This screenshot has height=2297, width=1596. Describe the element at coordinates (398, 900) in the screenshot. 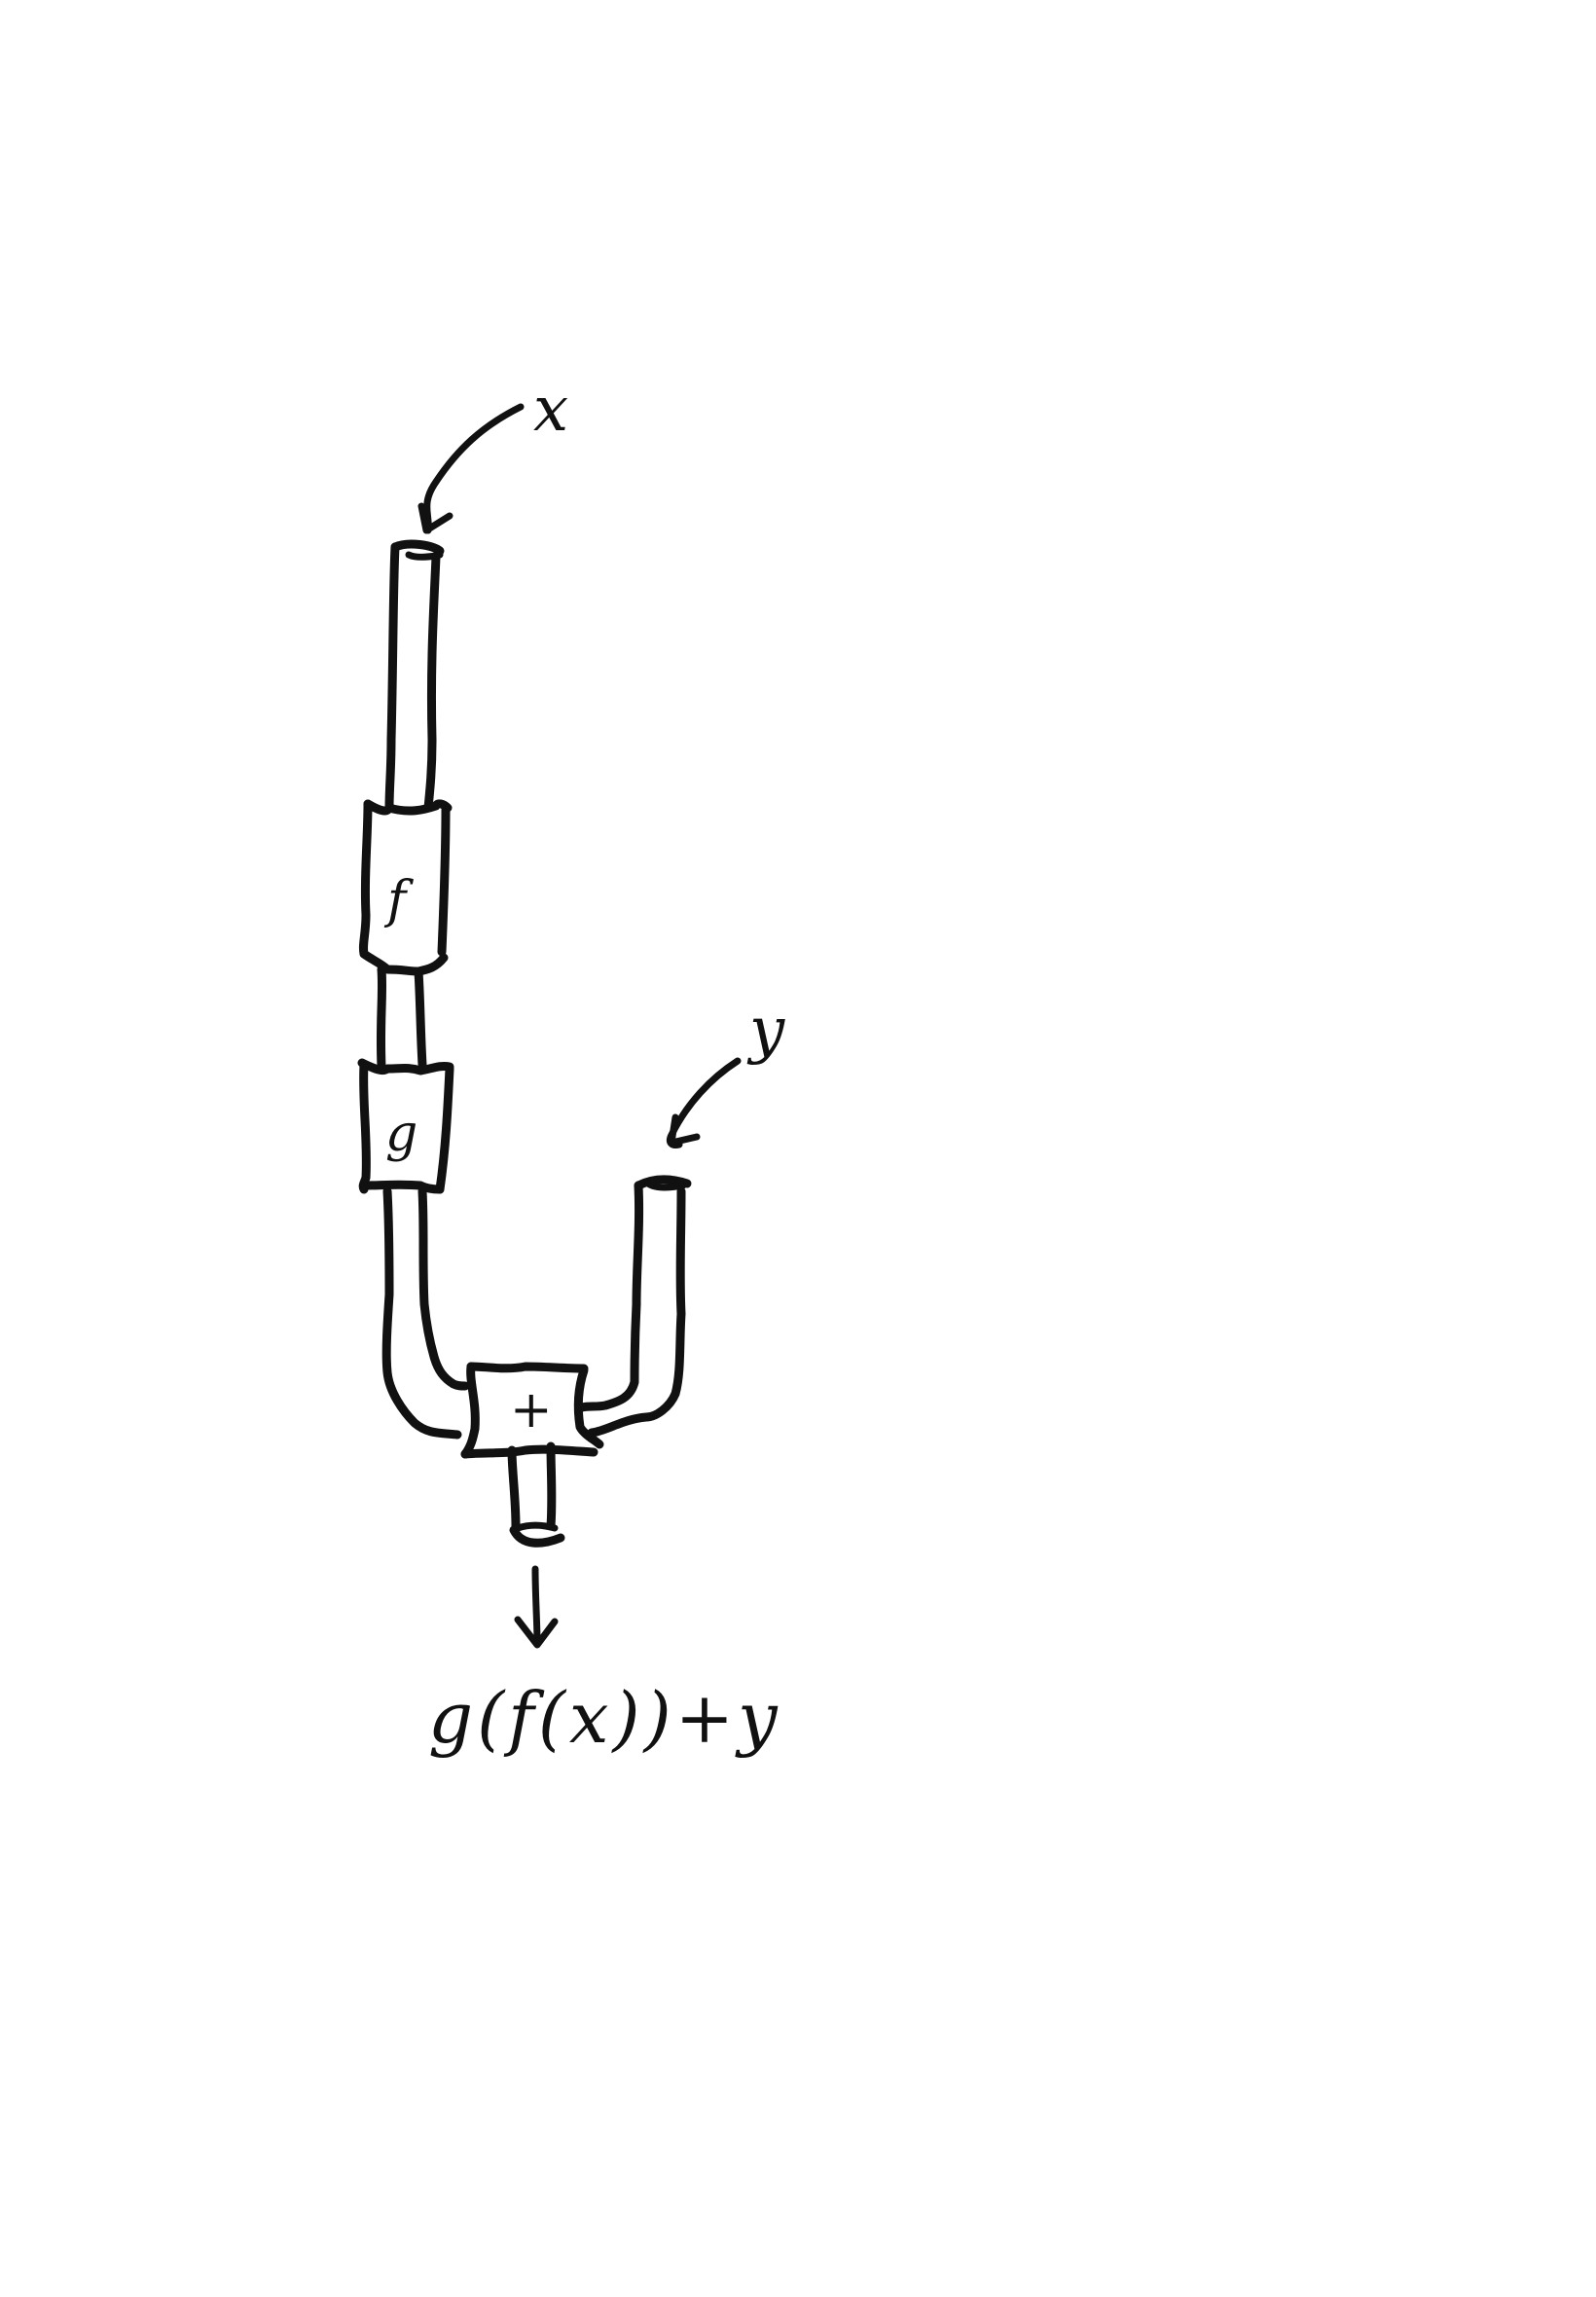

I see `f-block-label: f` at that location.